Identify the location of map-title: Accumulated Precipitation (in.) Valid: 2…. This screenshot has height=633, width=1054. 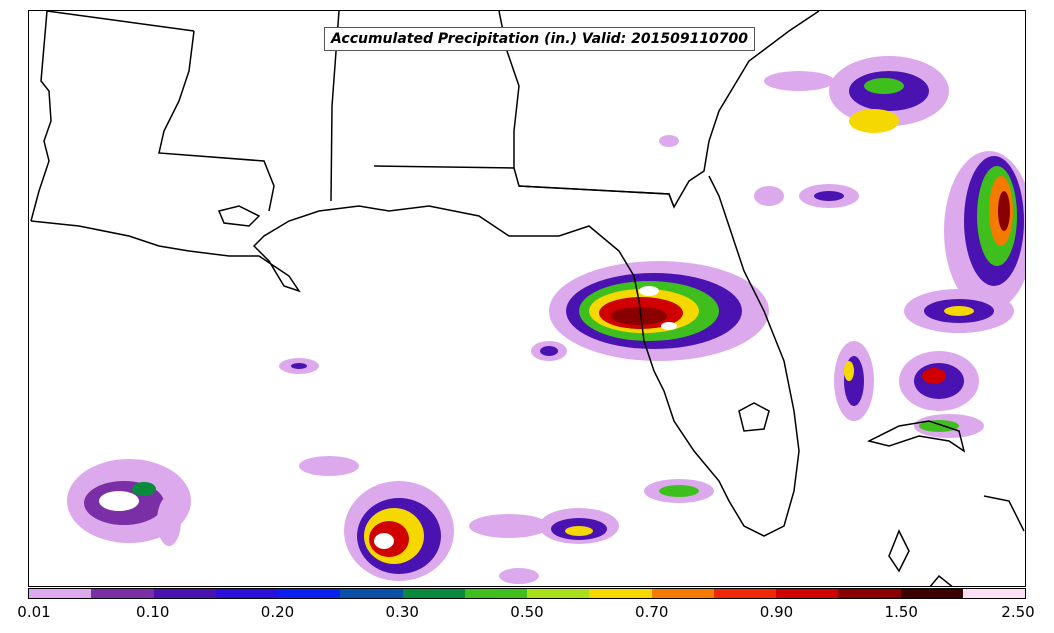
(540, 39).